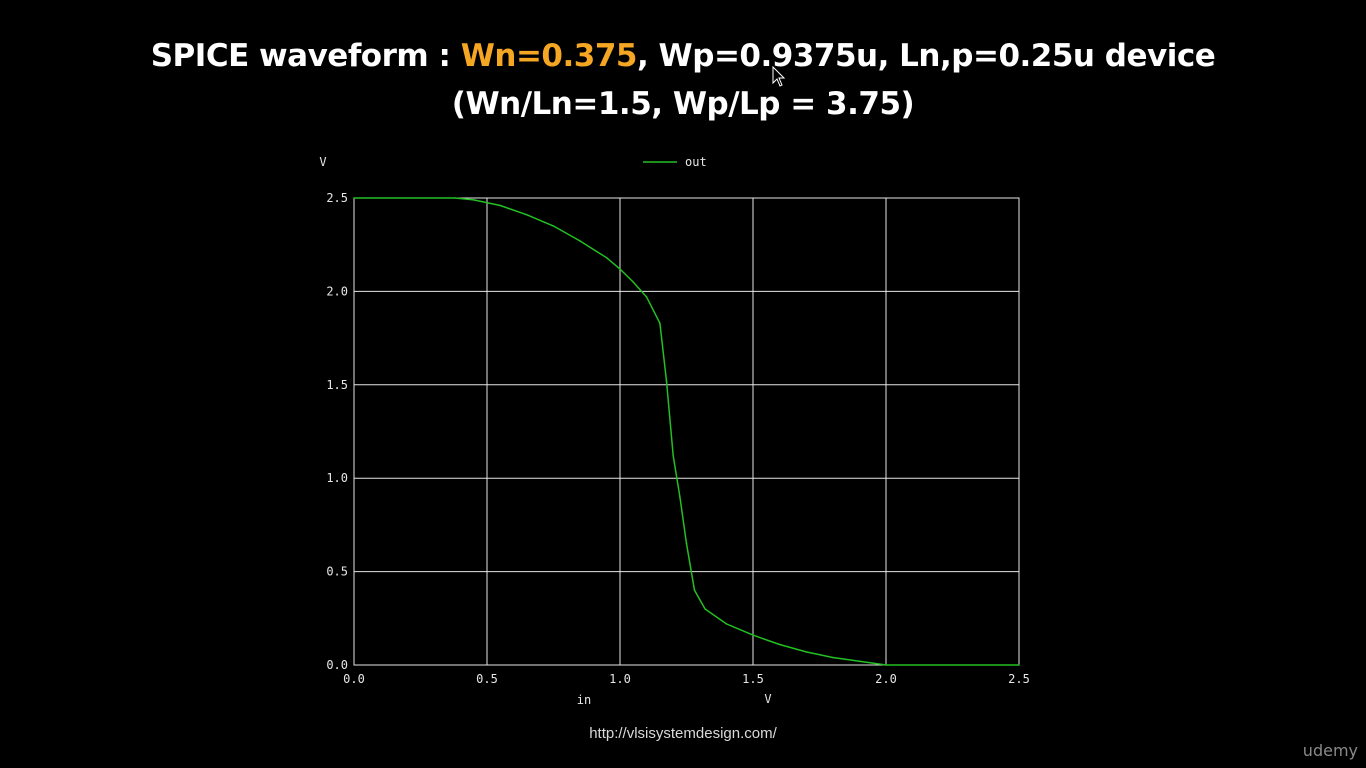 The width and height of the screenshot is (1366, 768). Describe the element at coordinates (620, 679) in the screenshot. I see `x-tick-label: 1.0` at that location.